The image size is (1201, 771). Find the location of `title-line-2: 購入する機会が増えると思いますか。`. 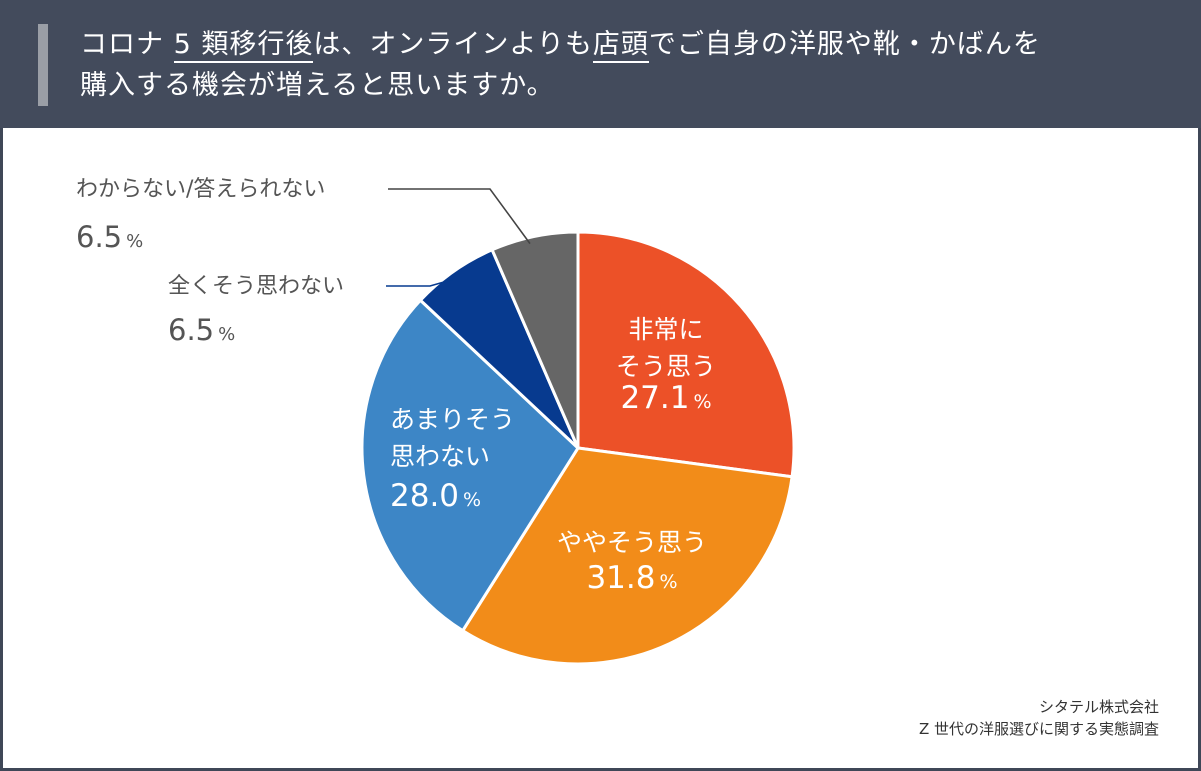

title-line-2: 購入する機会が増えると思いますか。 is located at coordinates (317, 85).